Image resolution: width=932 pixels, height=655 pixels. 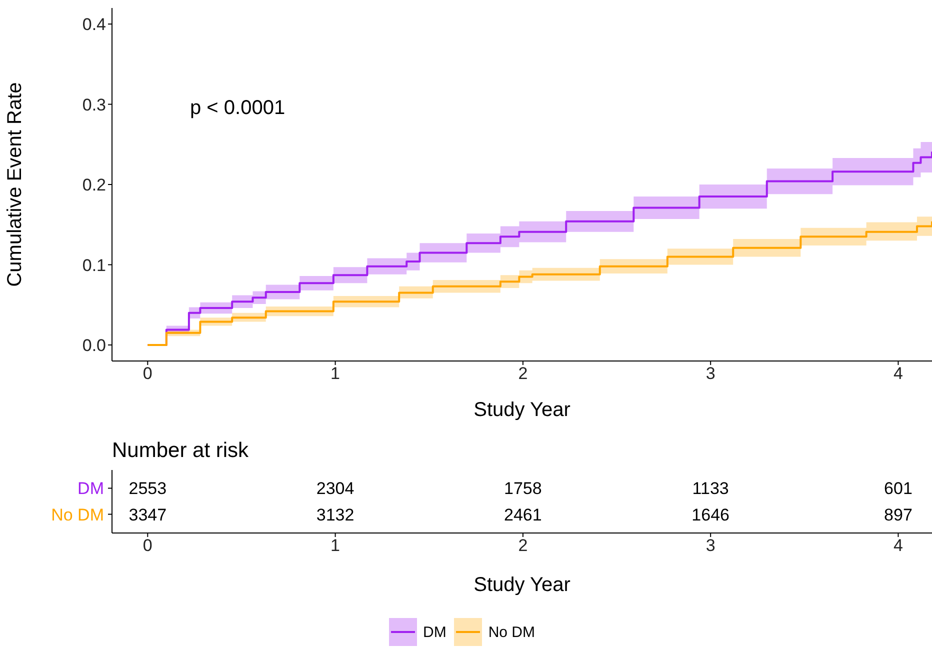 What do you see at coordinates (147, 488) in the screenshot?
I see `data-label: 2553` at bounding box center [147, 488].